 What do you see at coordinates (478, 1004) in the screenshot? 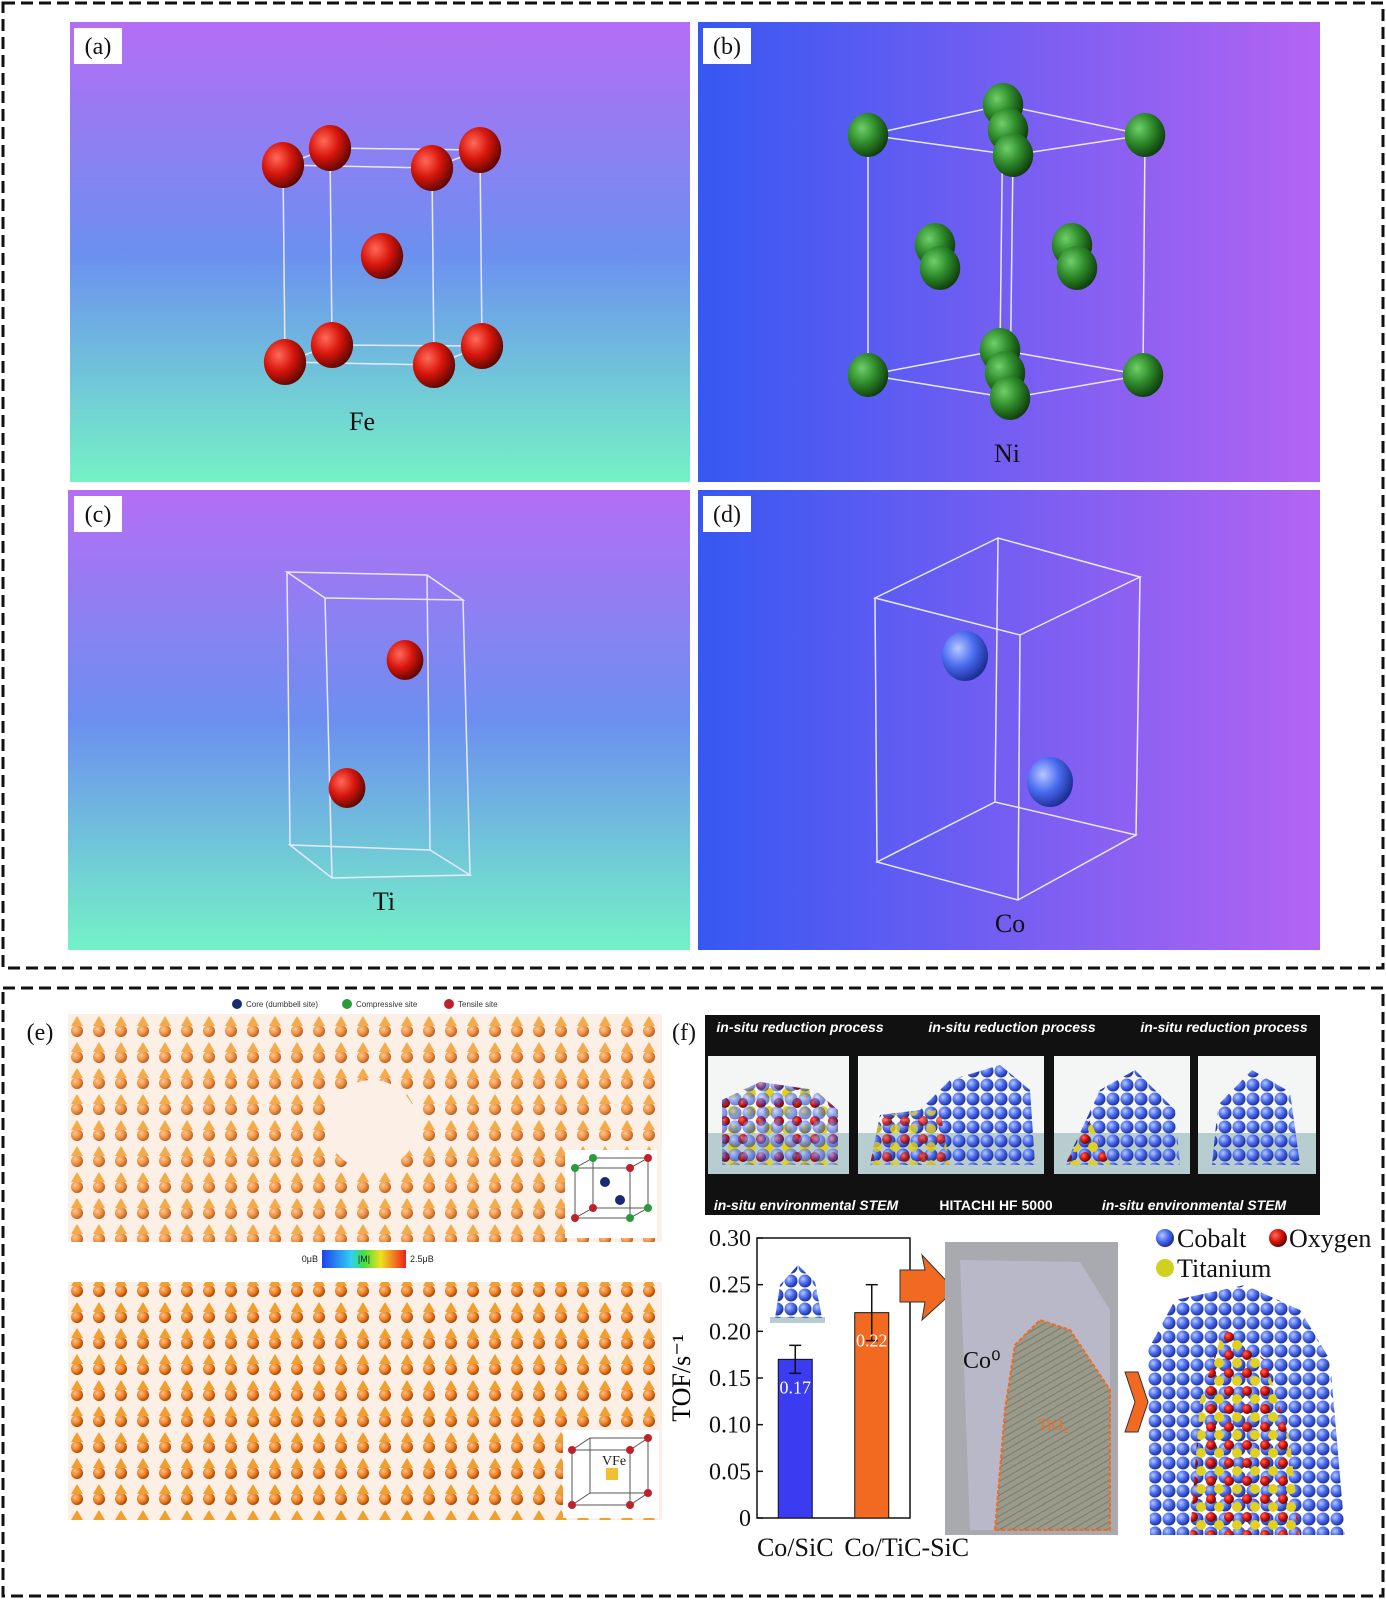
I see `legend-text: Tensile site` at bounding box center [478, 1004].